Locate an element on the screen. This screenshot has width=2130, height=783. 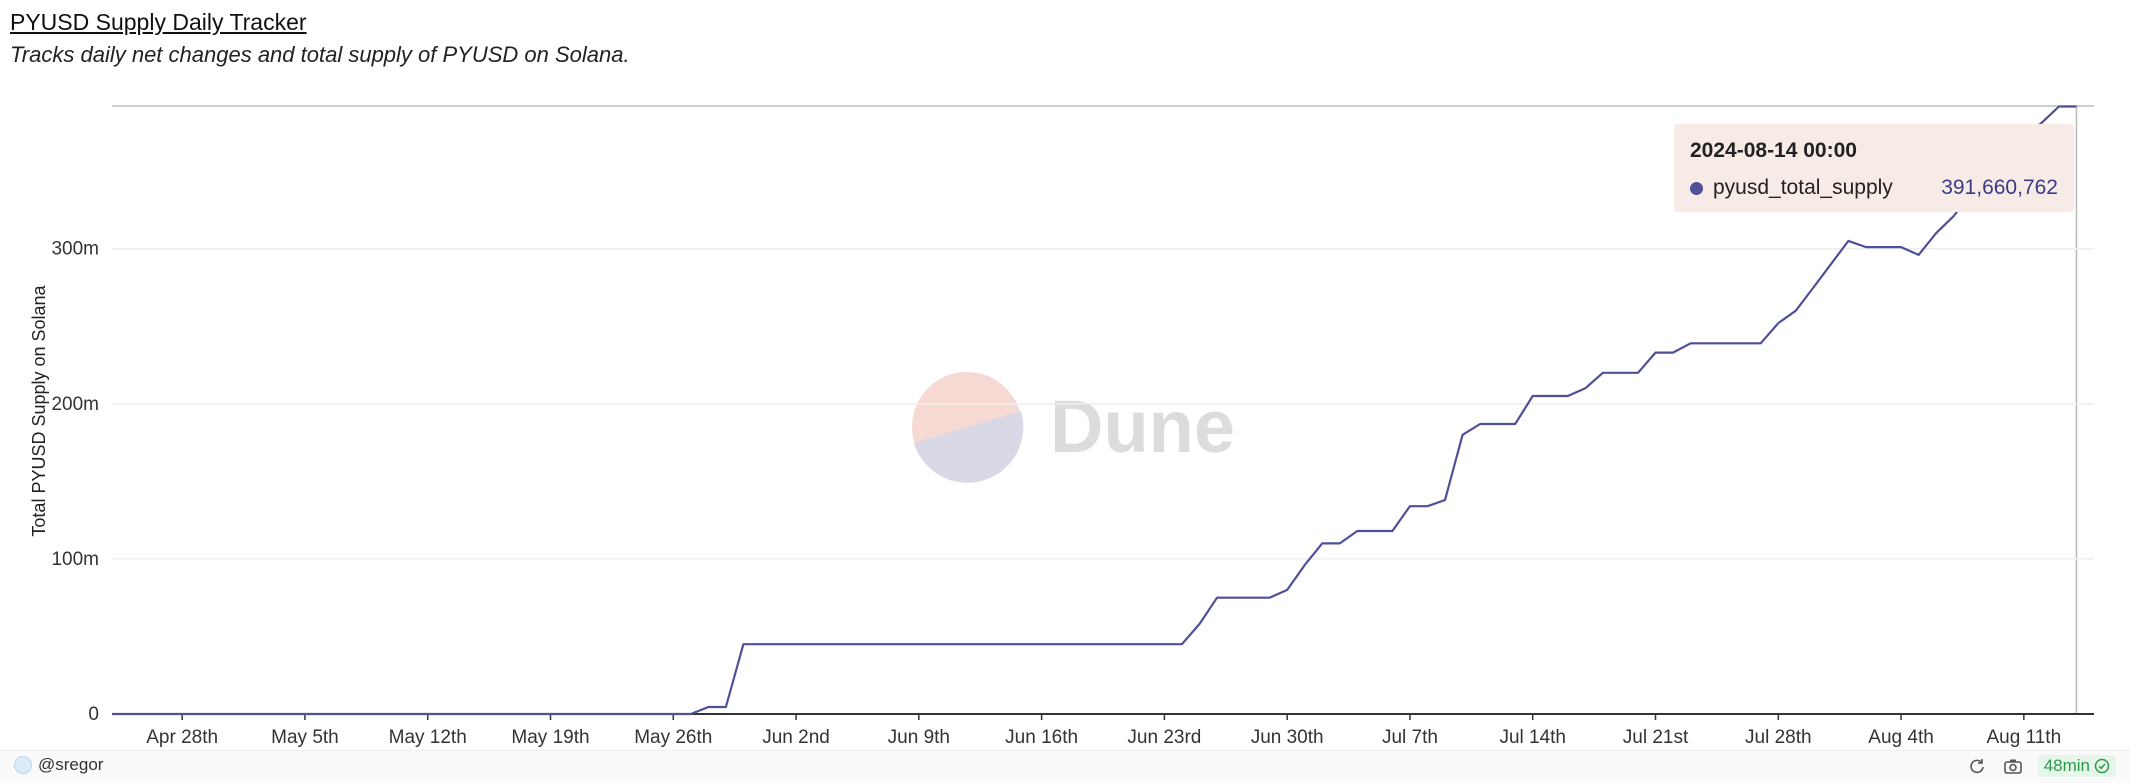
footer-bar: @sregor 48min is located at coordinates (1065, 766).